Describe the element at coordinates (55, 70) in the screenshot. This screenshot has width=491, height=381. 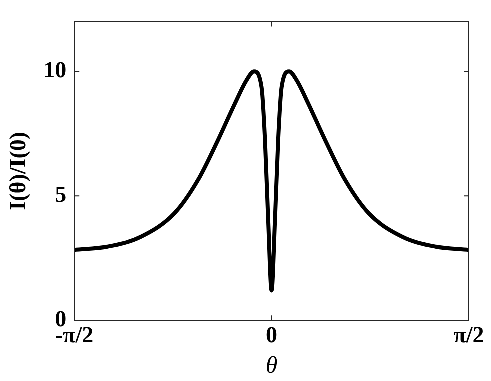
I see `y-tick-label: 10` at that location.